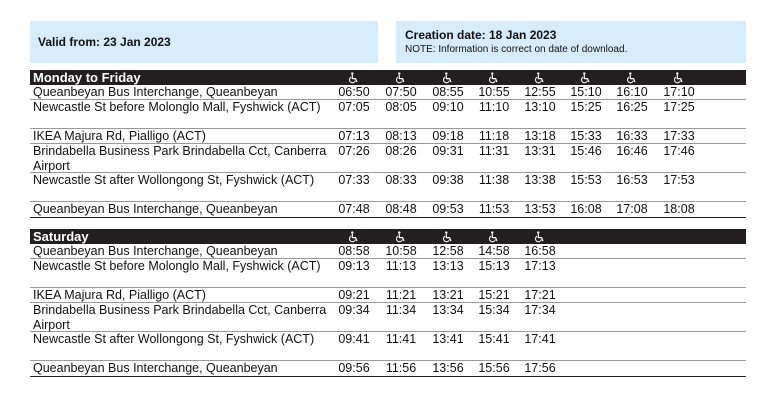 This screenshot has height=403, width=759. Describe the element at coordinates (354, 107) in the screenshot. I see `departure-time: 07:05` at that location.